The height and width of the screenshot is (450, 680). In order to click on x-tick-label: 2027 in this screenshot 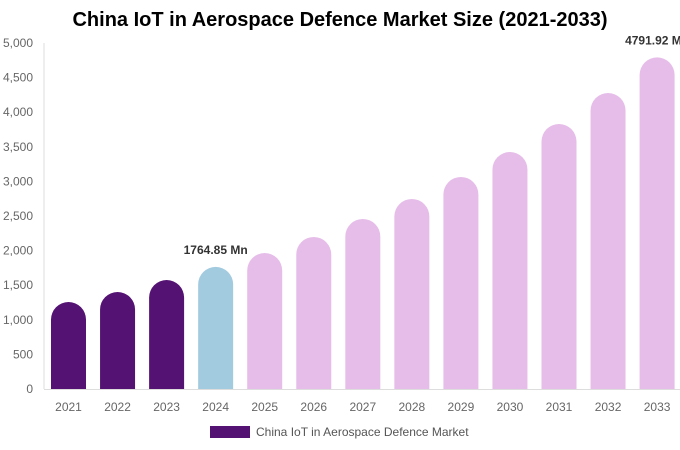, I will do `click(362, 407)`.